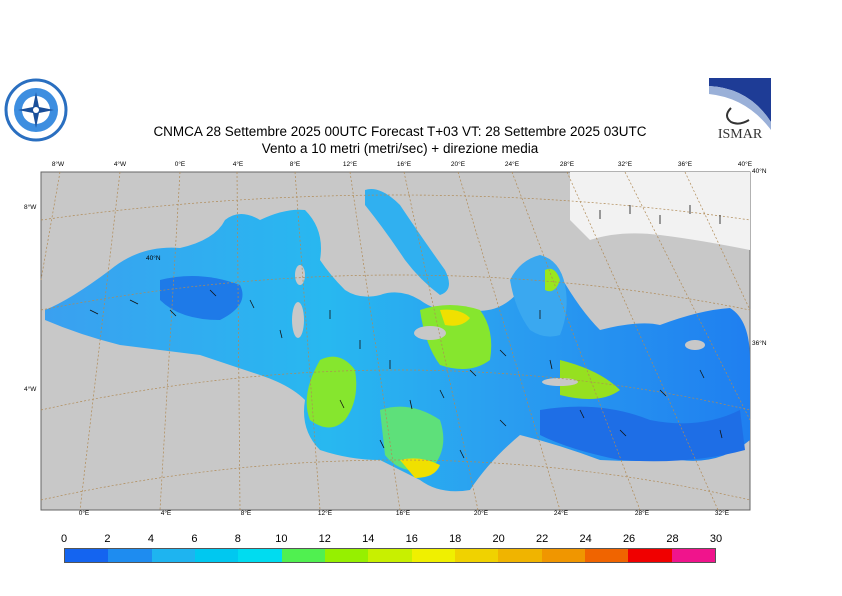 The width and height of the screenshot is (842, 596). Describe the element at coordinates (281, 539) in the screenshot. I see `colorbar-label: 10` at that location.